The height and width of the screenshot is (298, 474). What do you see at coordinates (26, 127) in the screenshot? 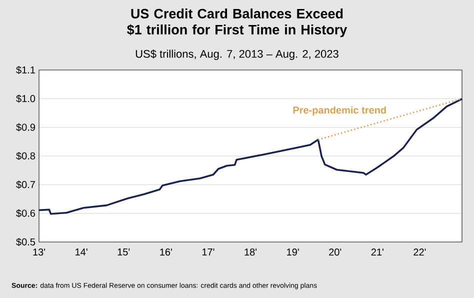
I see `y-tick-label: $0.9` at bounding box center [26, 127].